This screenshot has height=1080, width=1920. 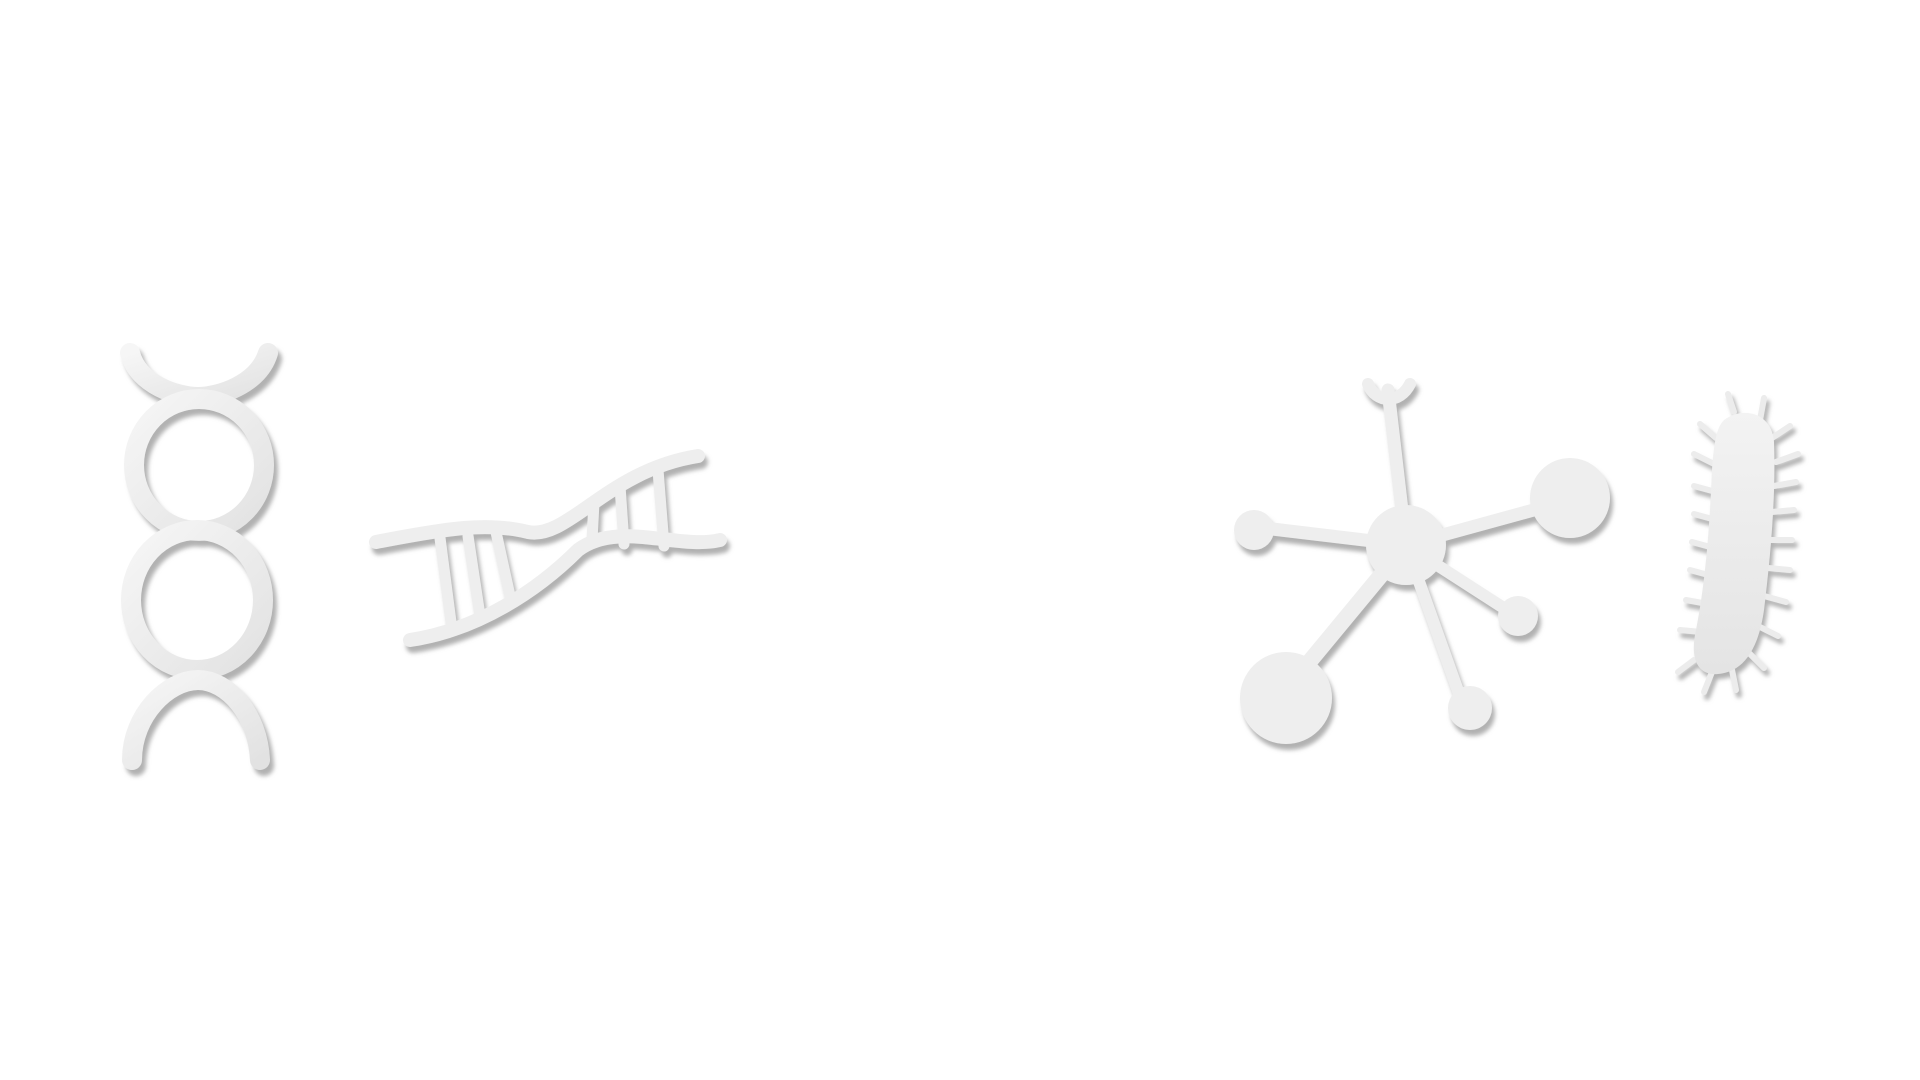 What do you see at coordinates (208, 555) in the screenshot?
I see `double-helix-loop-icon` at bounding box center [208, 555].